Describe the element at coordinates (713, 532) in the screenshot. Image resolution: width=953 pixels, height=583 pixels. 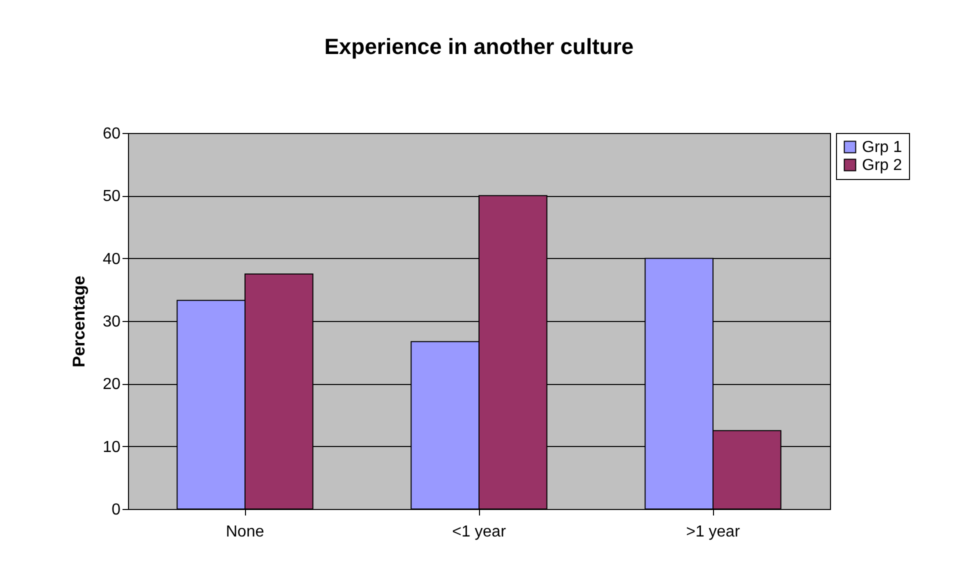
I see `x-tick-label: >1 year` at that location.